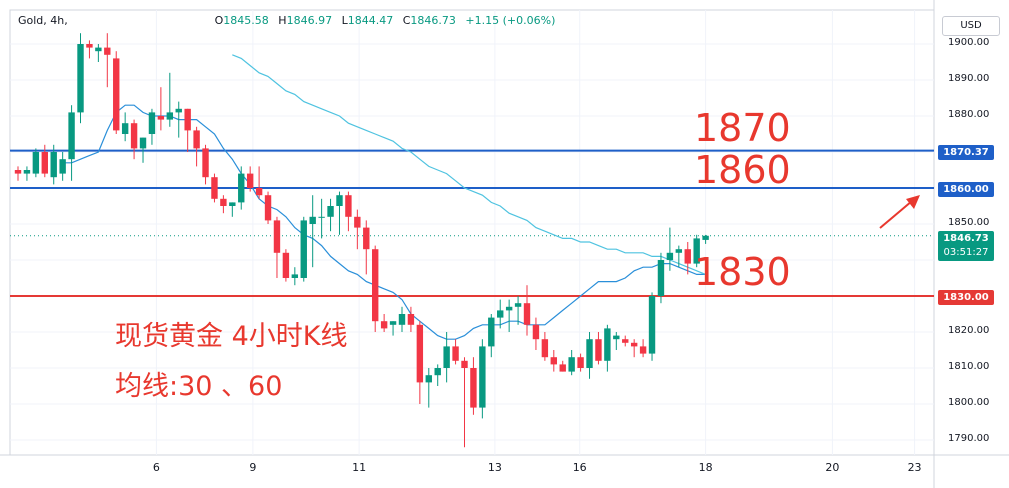 The image size is (1009, 488). What do you see at coordinates (359, 467) in the screenshot?
I see `x-tick-label: 11` at bounding box center [359, 467].